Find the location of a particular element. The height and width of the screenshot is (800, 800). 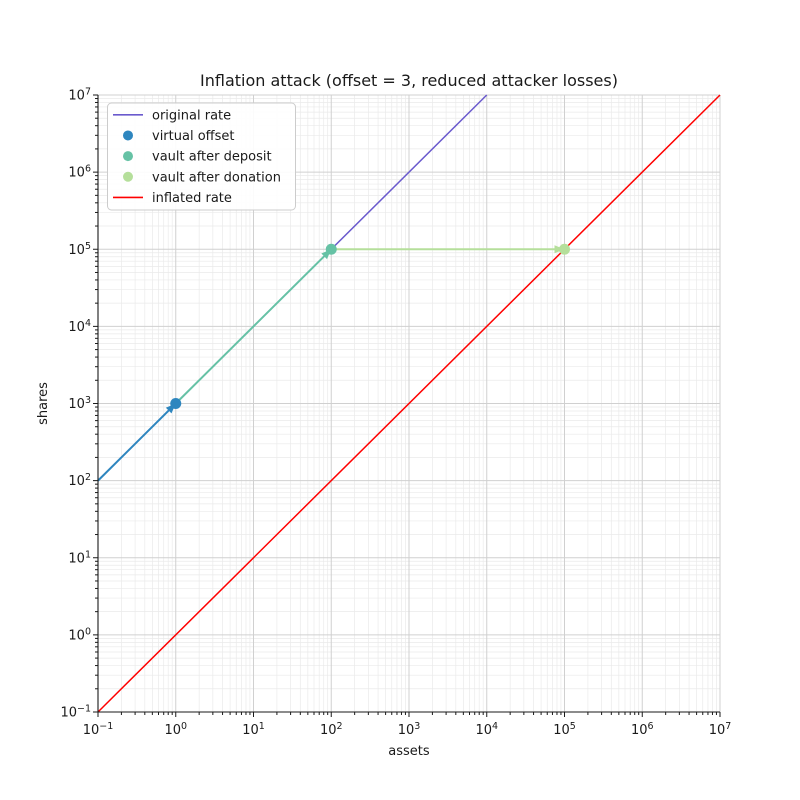

x-tick-label: 10⁰ is located at coordinates (175, 729).